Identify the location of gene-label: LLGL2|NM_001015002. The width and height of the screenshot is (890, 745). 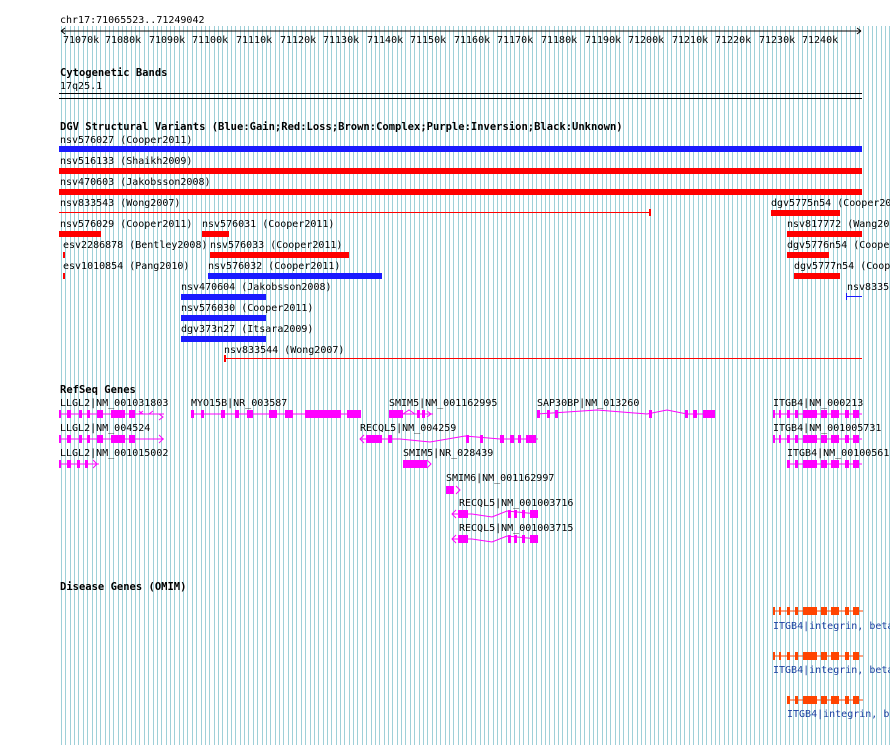
(114, 453).